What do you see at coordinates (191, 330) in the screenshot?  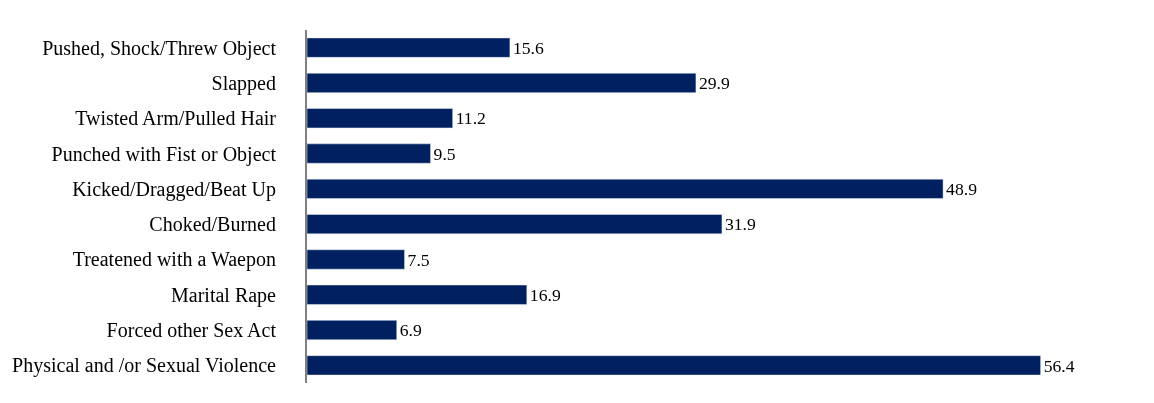 I see `y-tick-label: Forced other Sex Act` at bounding box center [191, 330].